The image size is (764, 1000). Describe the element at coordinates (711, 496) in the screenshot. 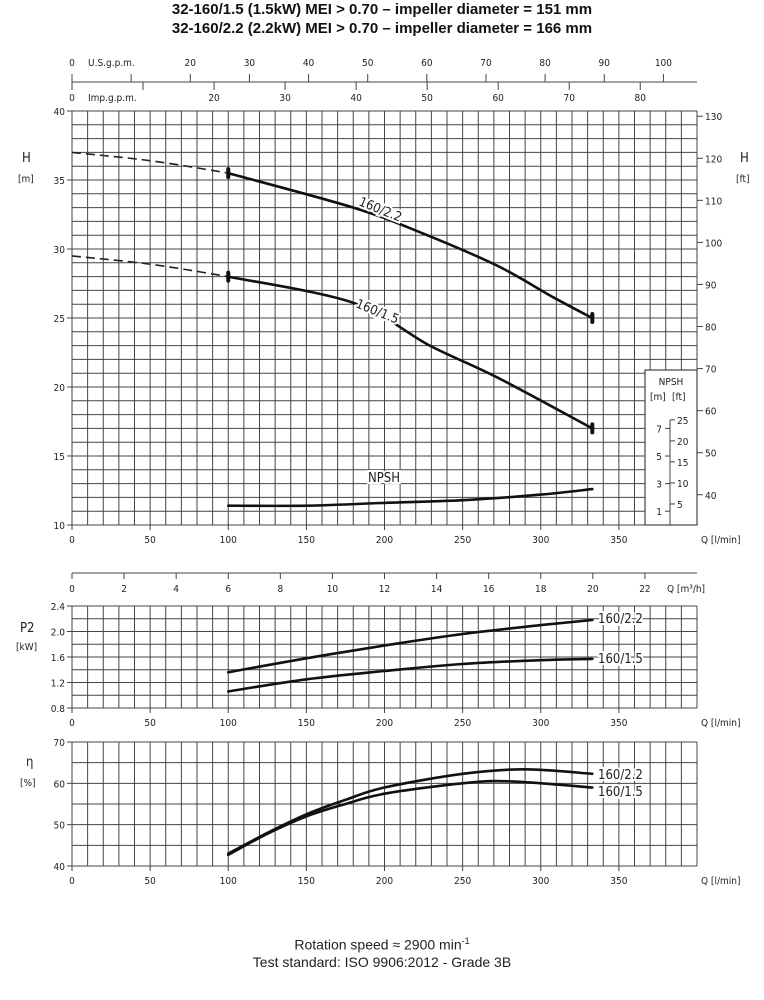

I see `ft-tick-label: 40` at that location.